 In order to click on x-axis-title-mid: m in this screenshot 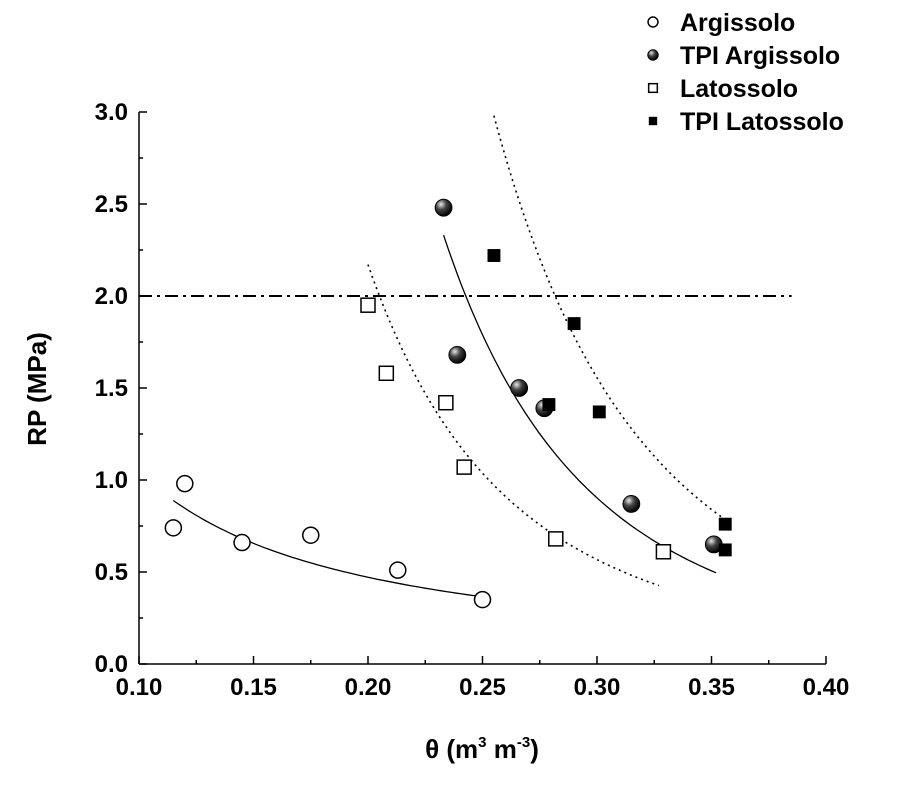, I will do `click(502, 749)`.